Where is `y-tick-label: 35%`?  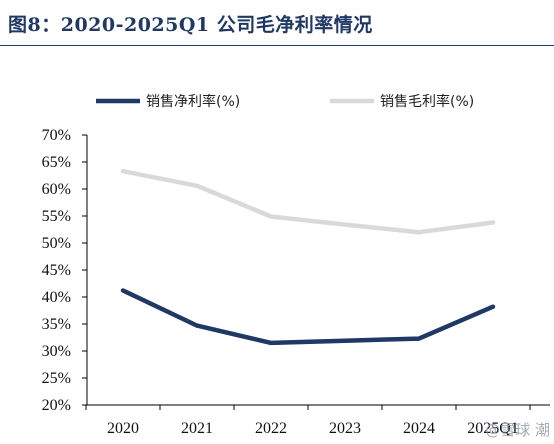
y-tick-label: 35% is located at coordinates (56, 324).